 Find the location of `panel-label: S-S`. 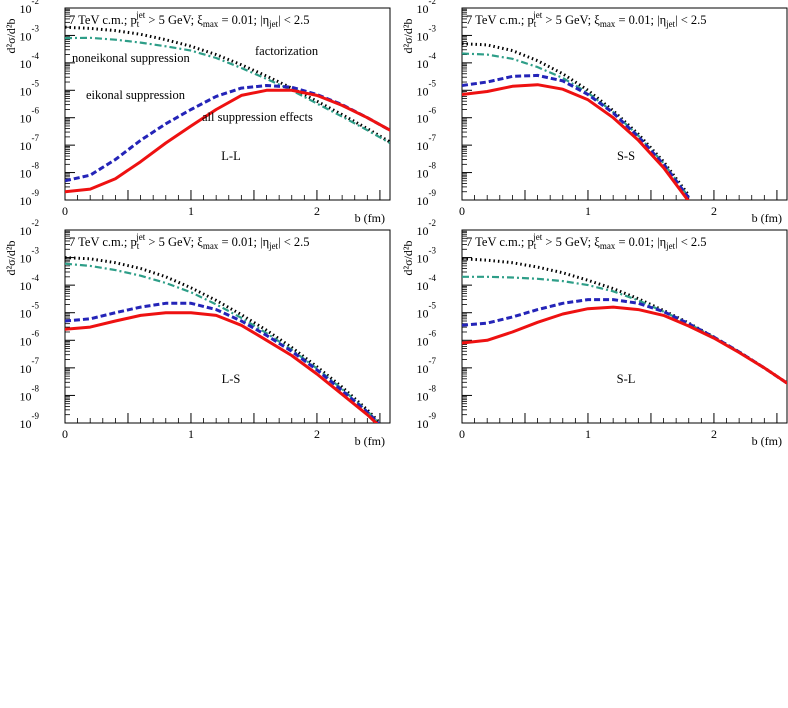

panel-label: S-S is located at coordinates (626, 156).